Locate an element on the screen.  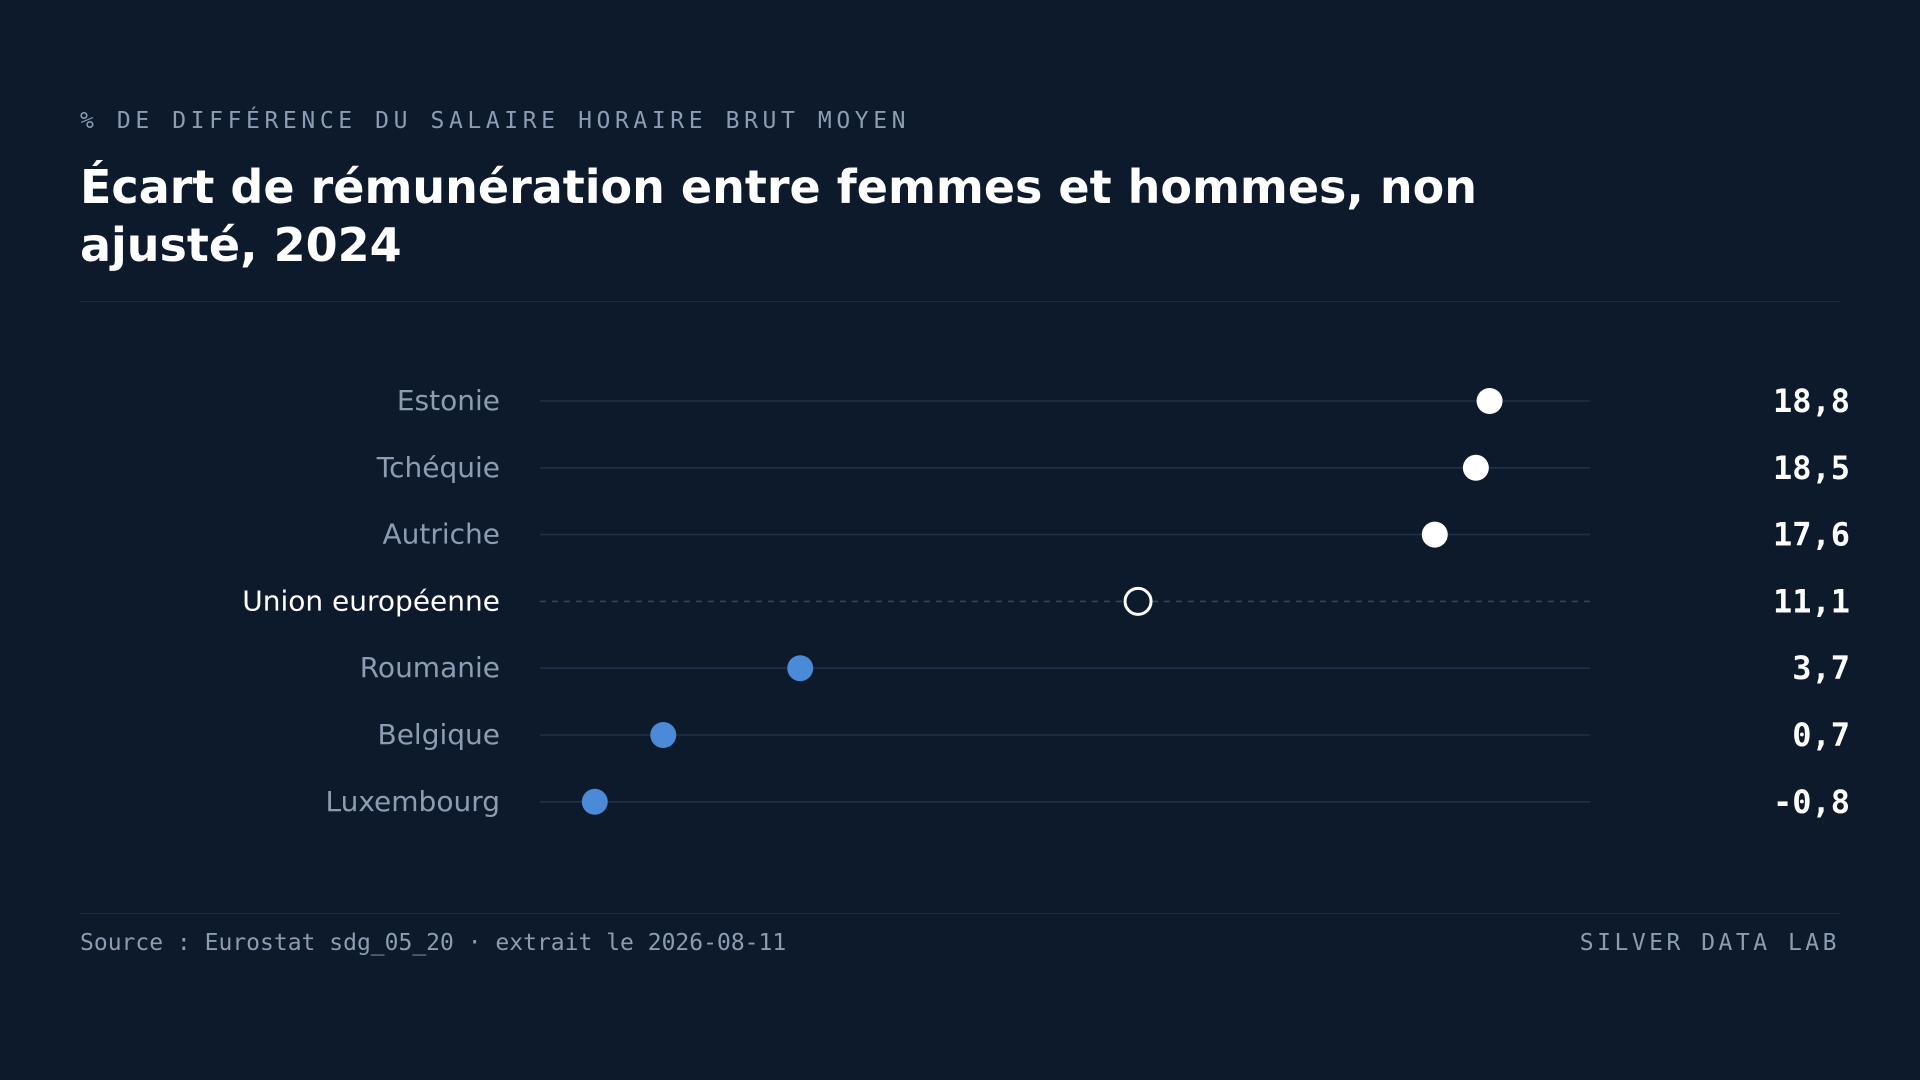
header-divider is located at coordinates (960, 301).